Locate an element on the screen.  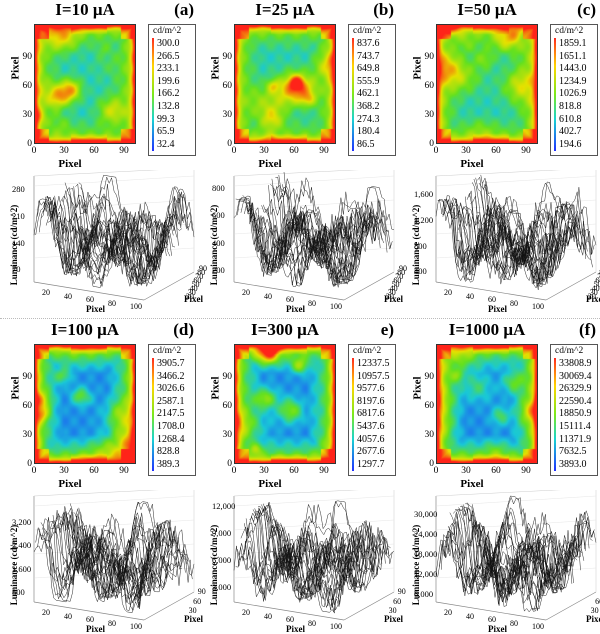
colorbar-tick: 300.0 is located at coordinates (175, 44).